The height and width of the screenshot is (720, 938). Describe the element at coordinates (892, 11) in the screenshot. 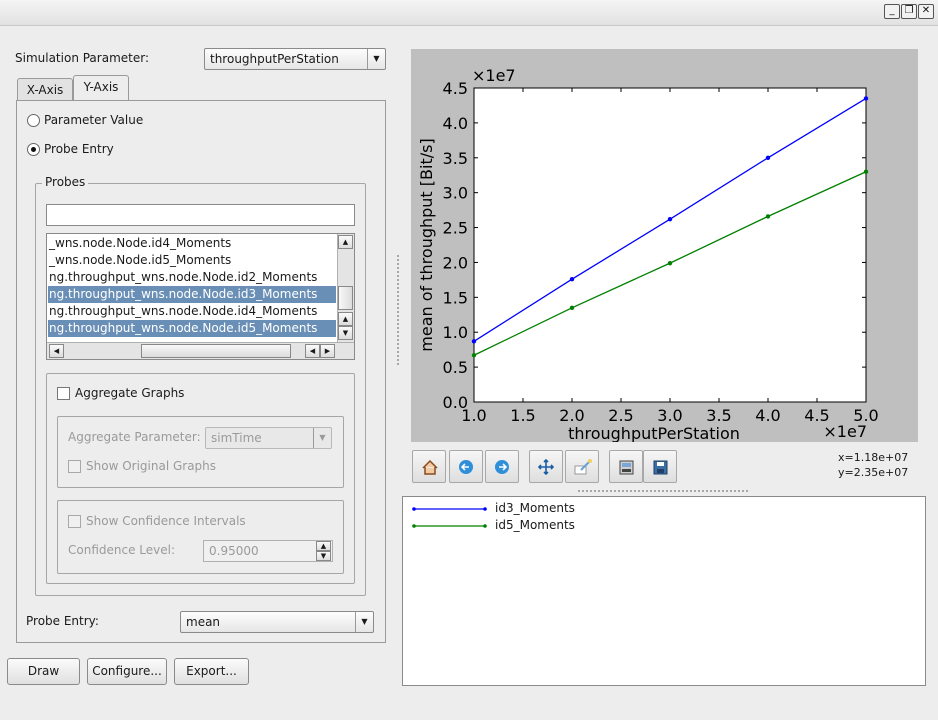

I see `minimize-icon: _` at that location.